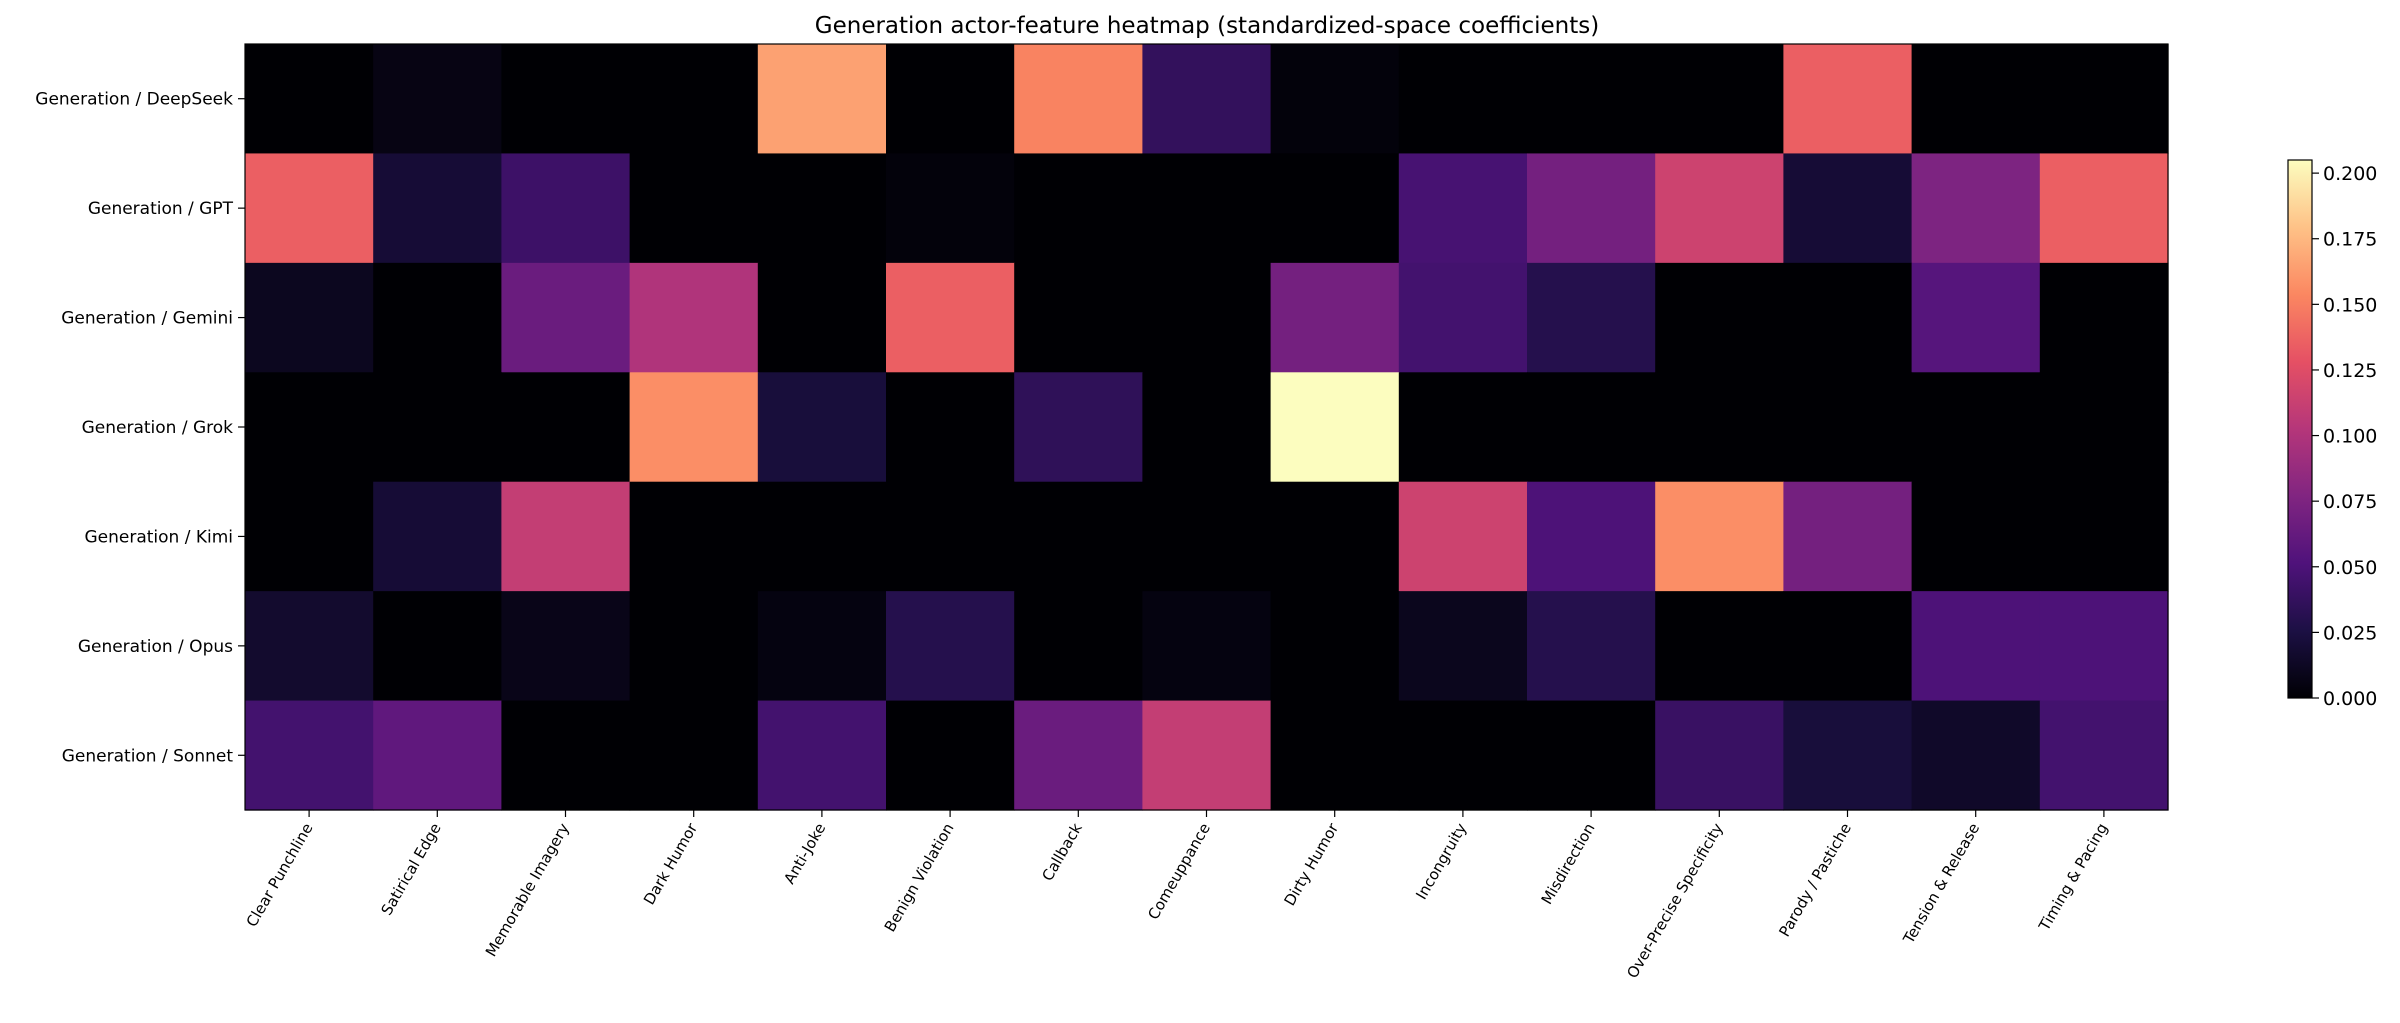 This screenshot has height=1023, width=2400. Describe the element at coordinates (2350, 502) in the screenshot. I see `colorbar-tick-label: 0.075` at that location.